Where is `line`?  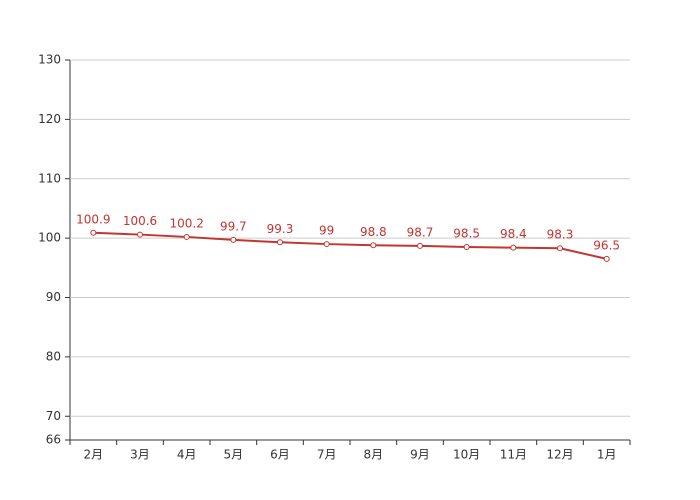
line is located at coordinates (350, 245).